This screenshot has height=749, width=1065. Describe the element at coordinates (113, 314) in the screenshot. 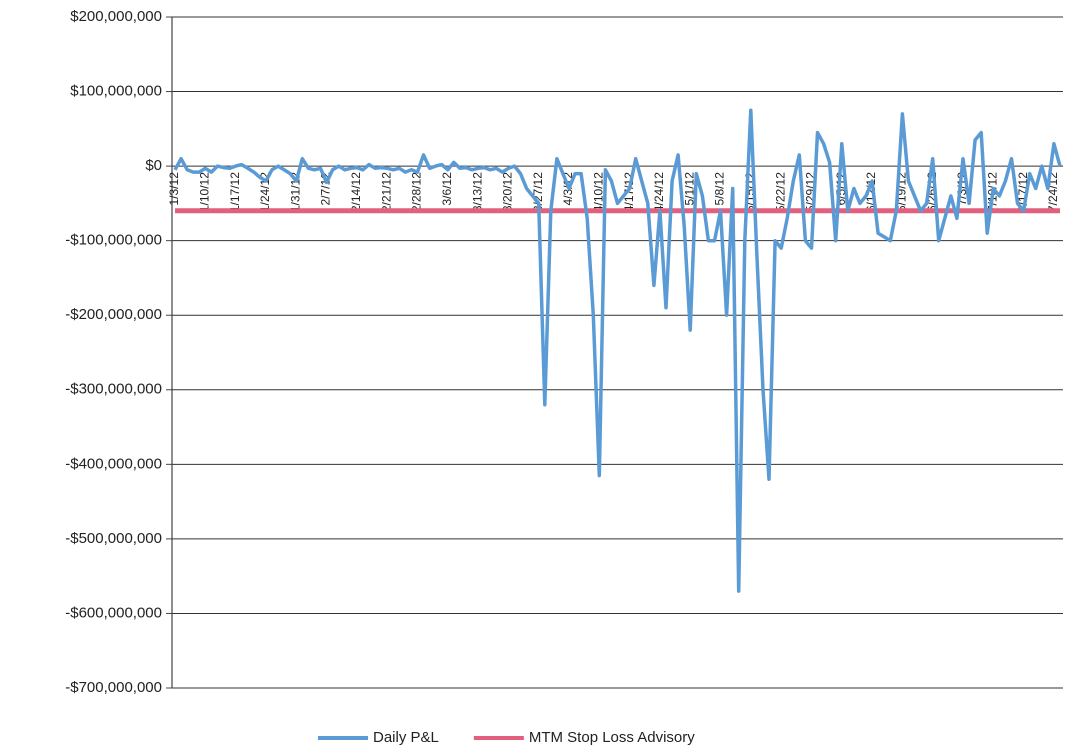

I see `y-tick-label: -$200,000,000` at that location.